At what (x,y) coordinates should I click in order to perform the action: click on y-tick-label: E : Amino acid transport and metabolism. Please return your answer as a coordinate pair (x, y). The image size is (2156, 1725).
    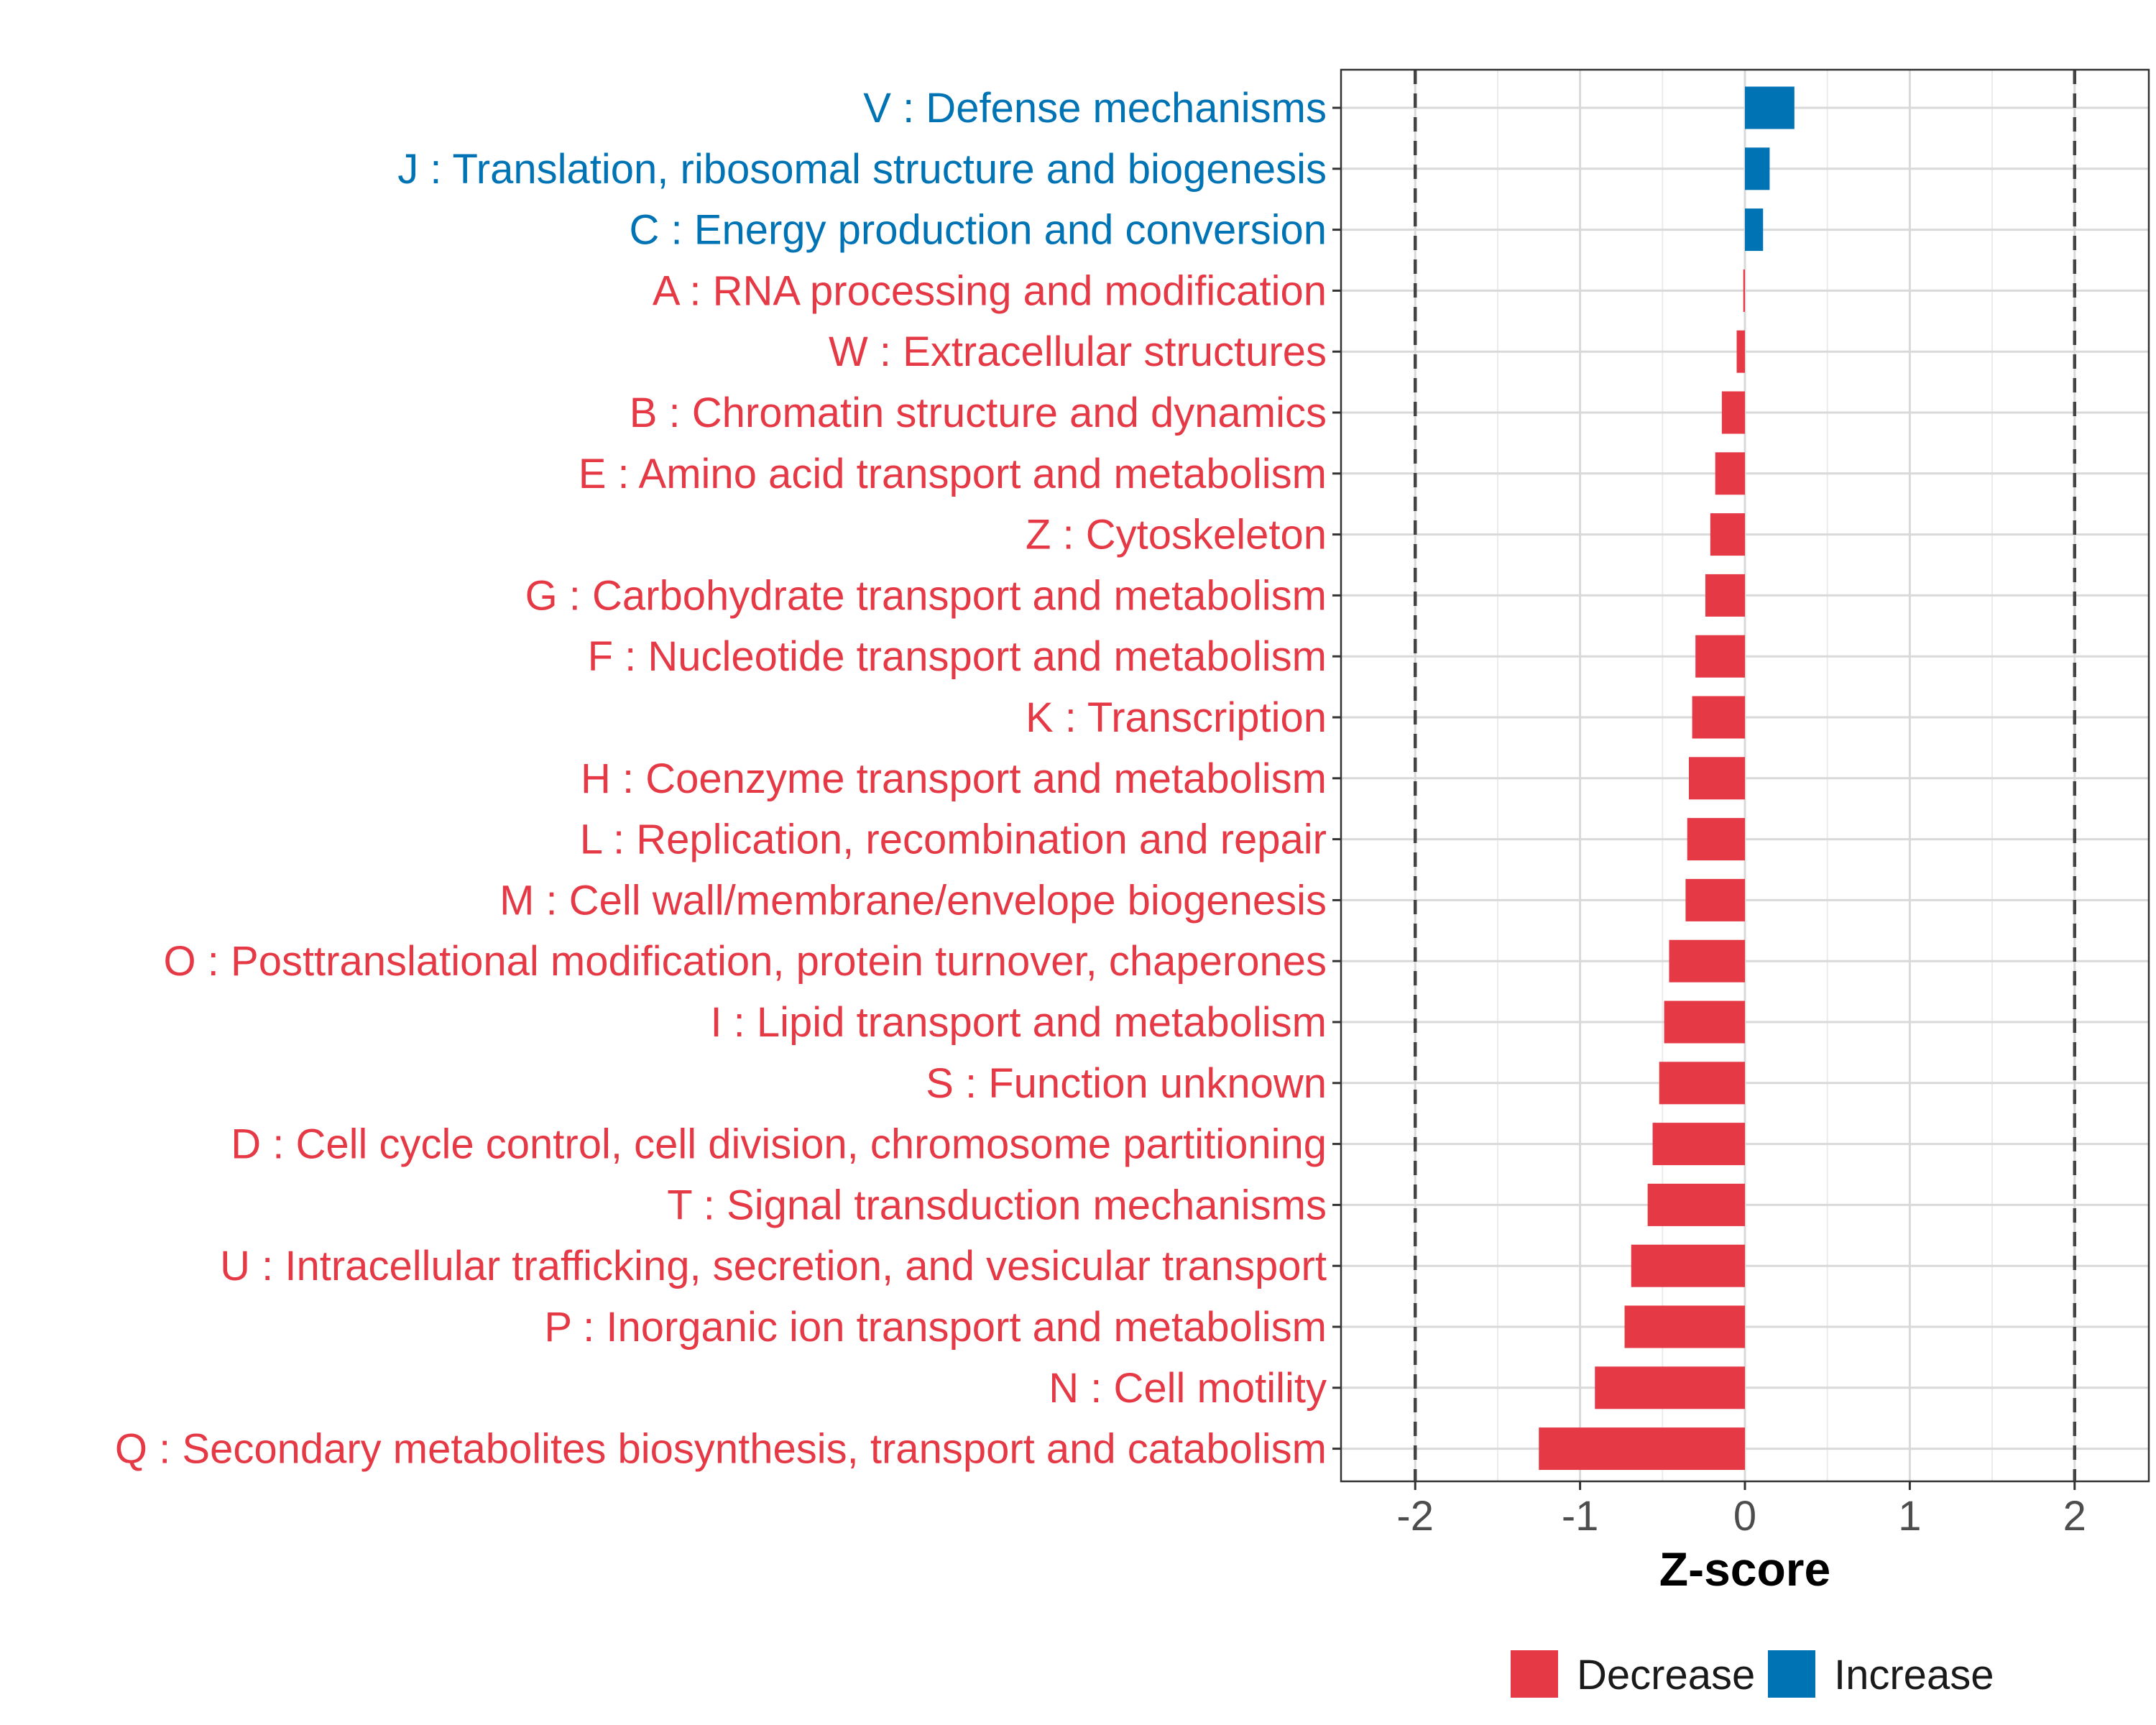
    Looking at the image, I should click on (953, 474).